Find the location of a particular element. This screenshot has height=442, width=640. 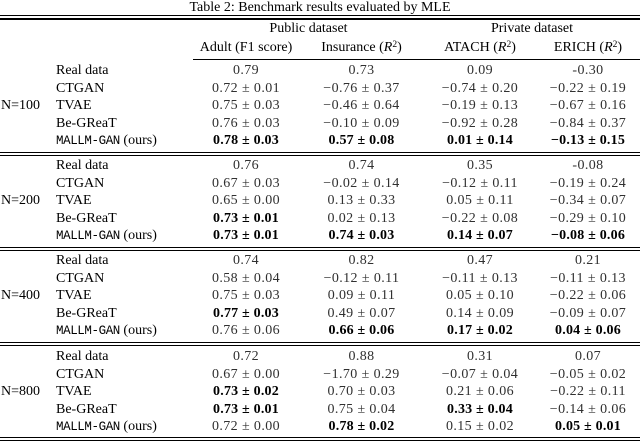

value-cell: 0.74 is located at coordinates (361, 165).